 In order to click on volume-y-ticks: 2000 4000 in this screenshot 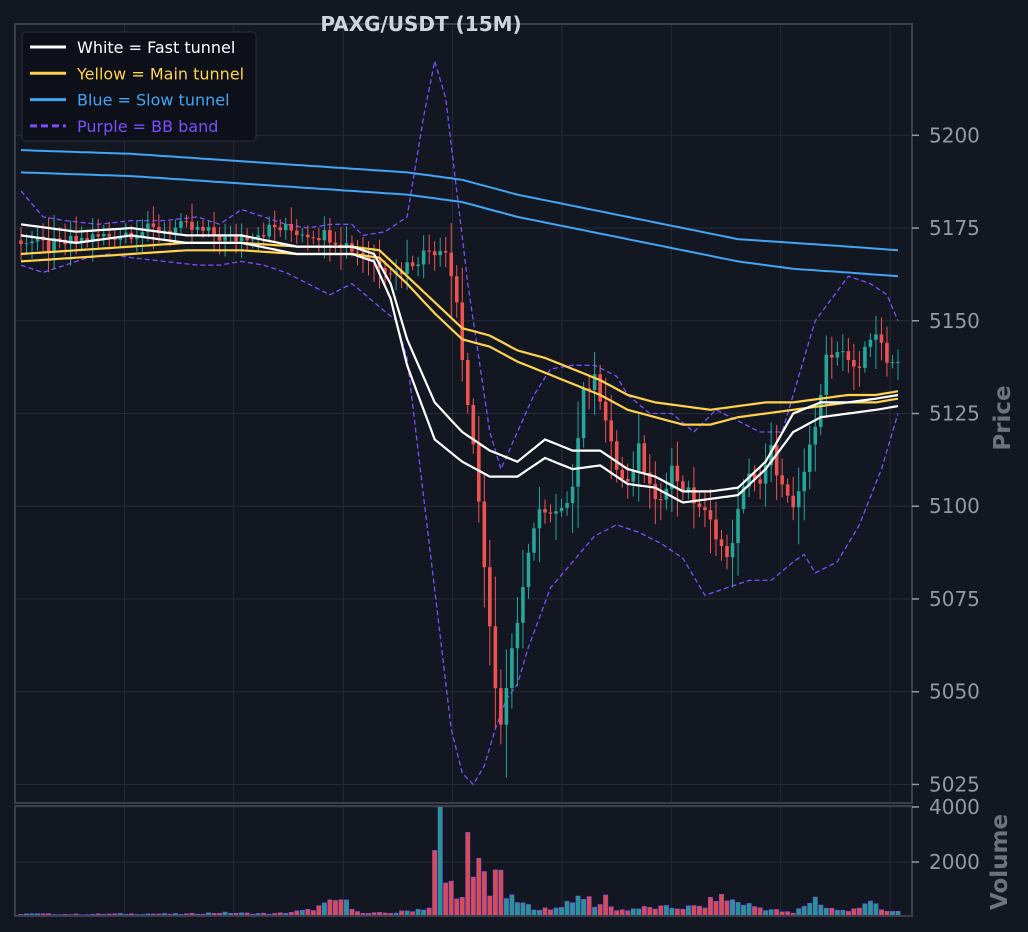, I will do `click(946, 834)`.